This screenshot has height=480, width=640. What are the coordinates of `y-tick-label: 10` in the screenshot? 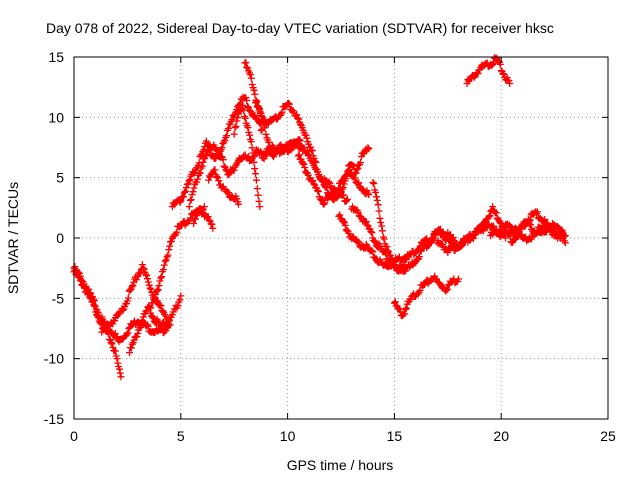 It's located at (56, 117).